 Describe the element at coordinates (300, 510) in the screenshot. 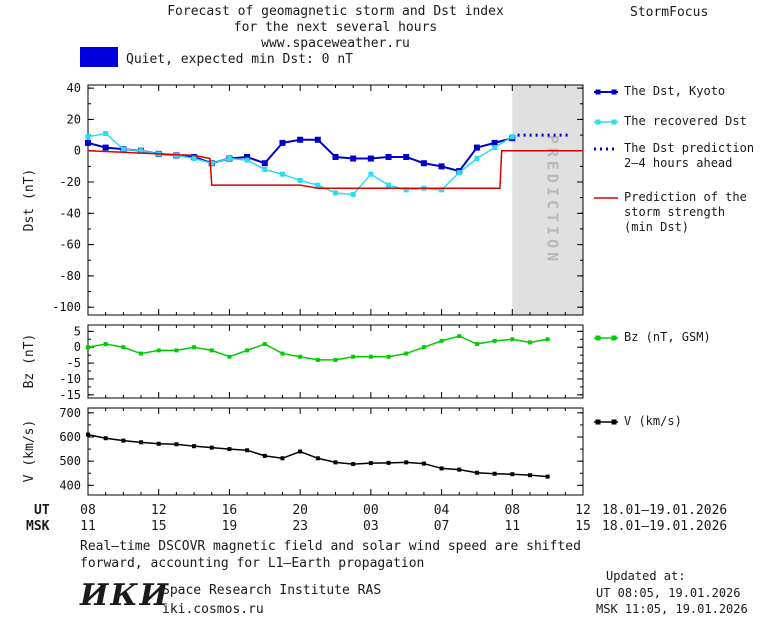

I see `ut-tick-label: 20` at that location.